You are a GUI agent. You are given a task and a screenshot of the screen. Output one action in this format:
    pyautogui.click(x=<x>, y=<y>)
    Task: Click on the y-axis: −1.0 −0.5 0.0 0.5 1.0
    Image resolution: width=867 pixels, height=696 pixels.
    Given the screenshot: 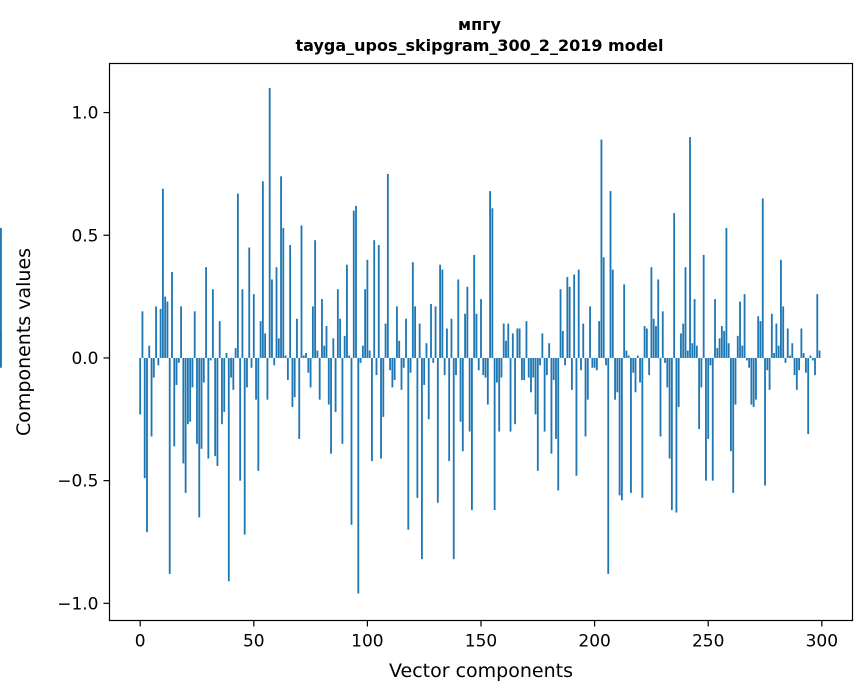 What is the action you would take?
    pyautogui.click(x=83, y=359)
    